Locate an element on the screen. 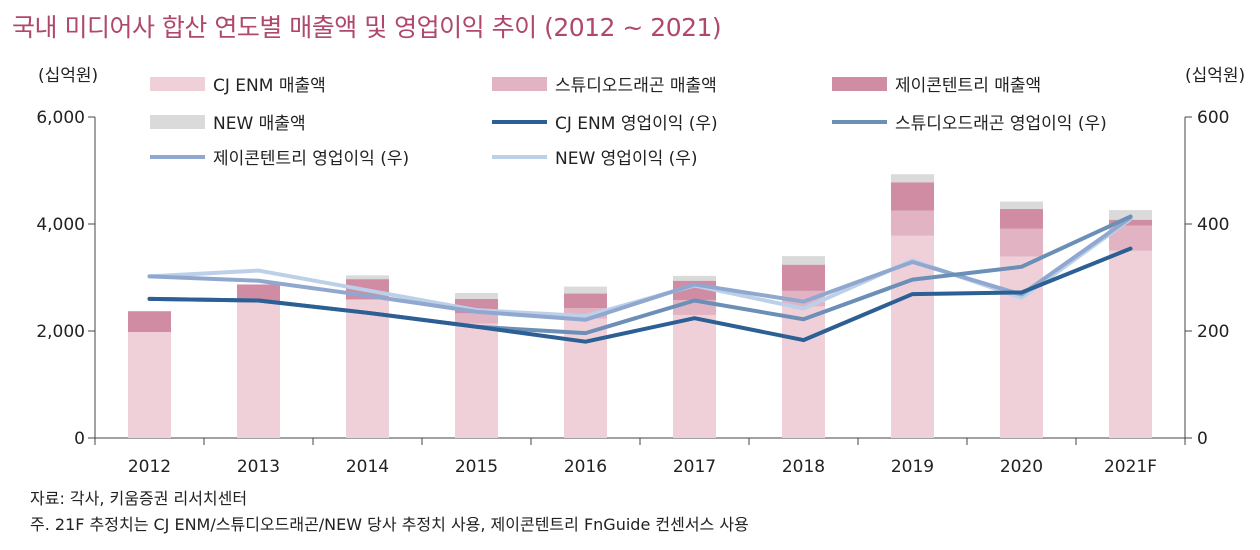 This screenshot has height=550, width=1260. y-axis-left-unit: (십억원) is located at coordinates (68, 76).